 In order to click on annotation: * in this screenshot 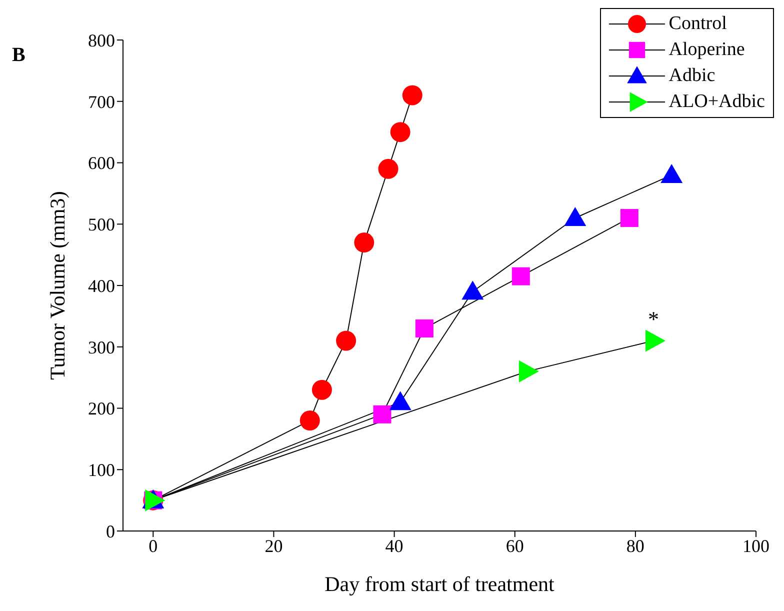, I will do `click(654, 319)`.